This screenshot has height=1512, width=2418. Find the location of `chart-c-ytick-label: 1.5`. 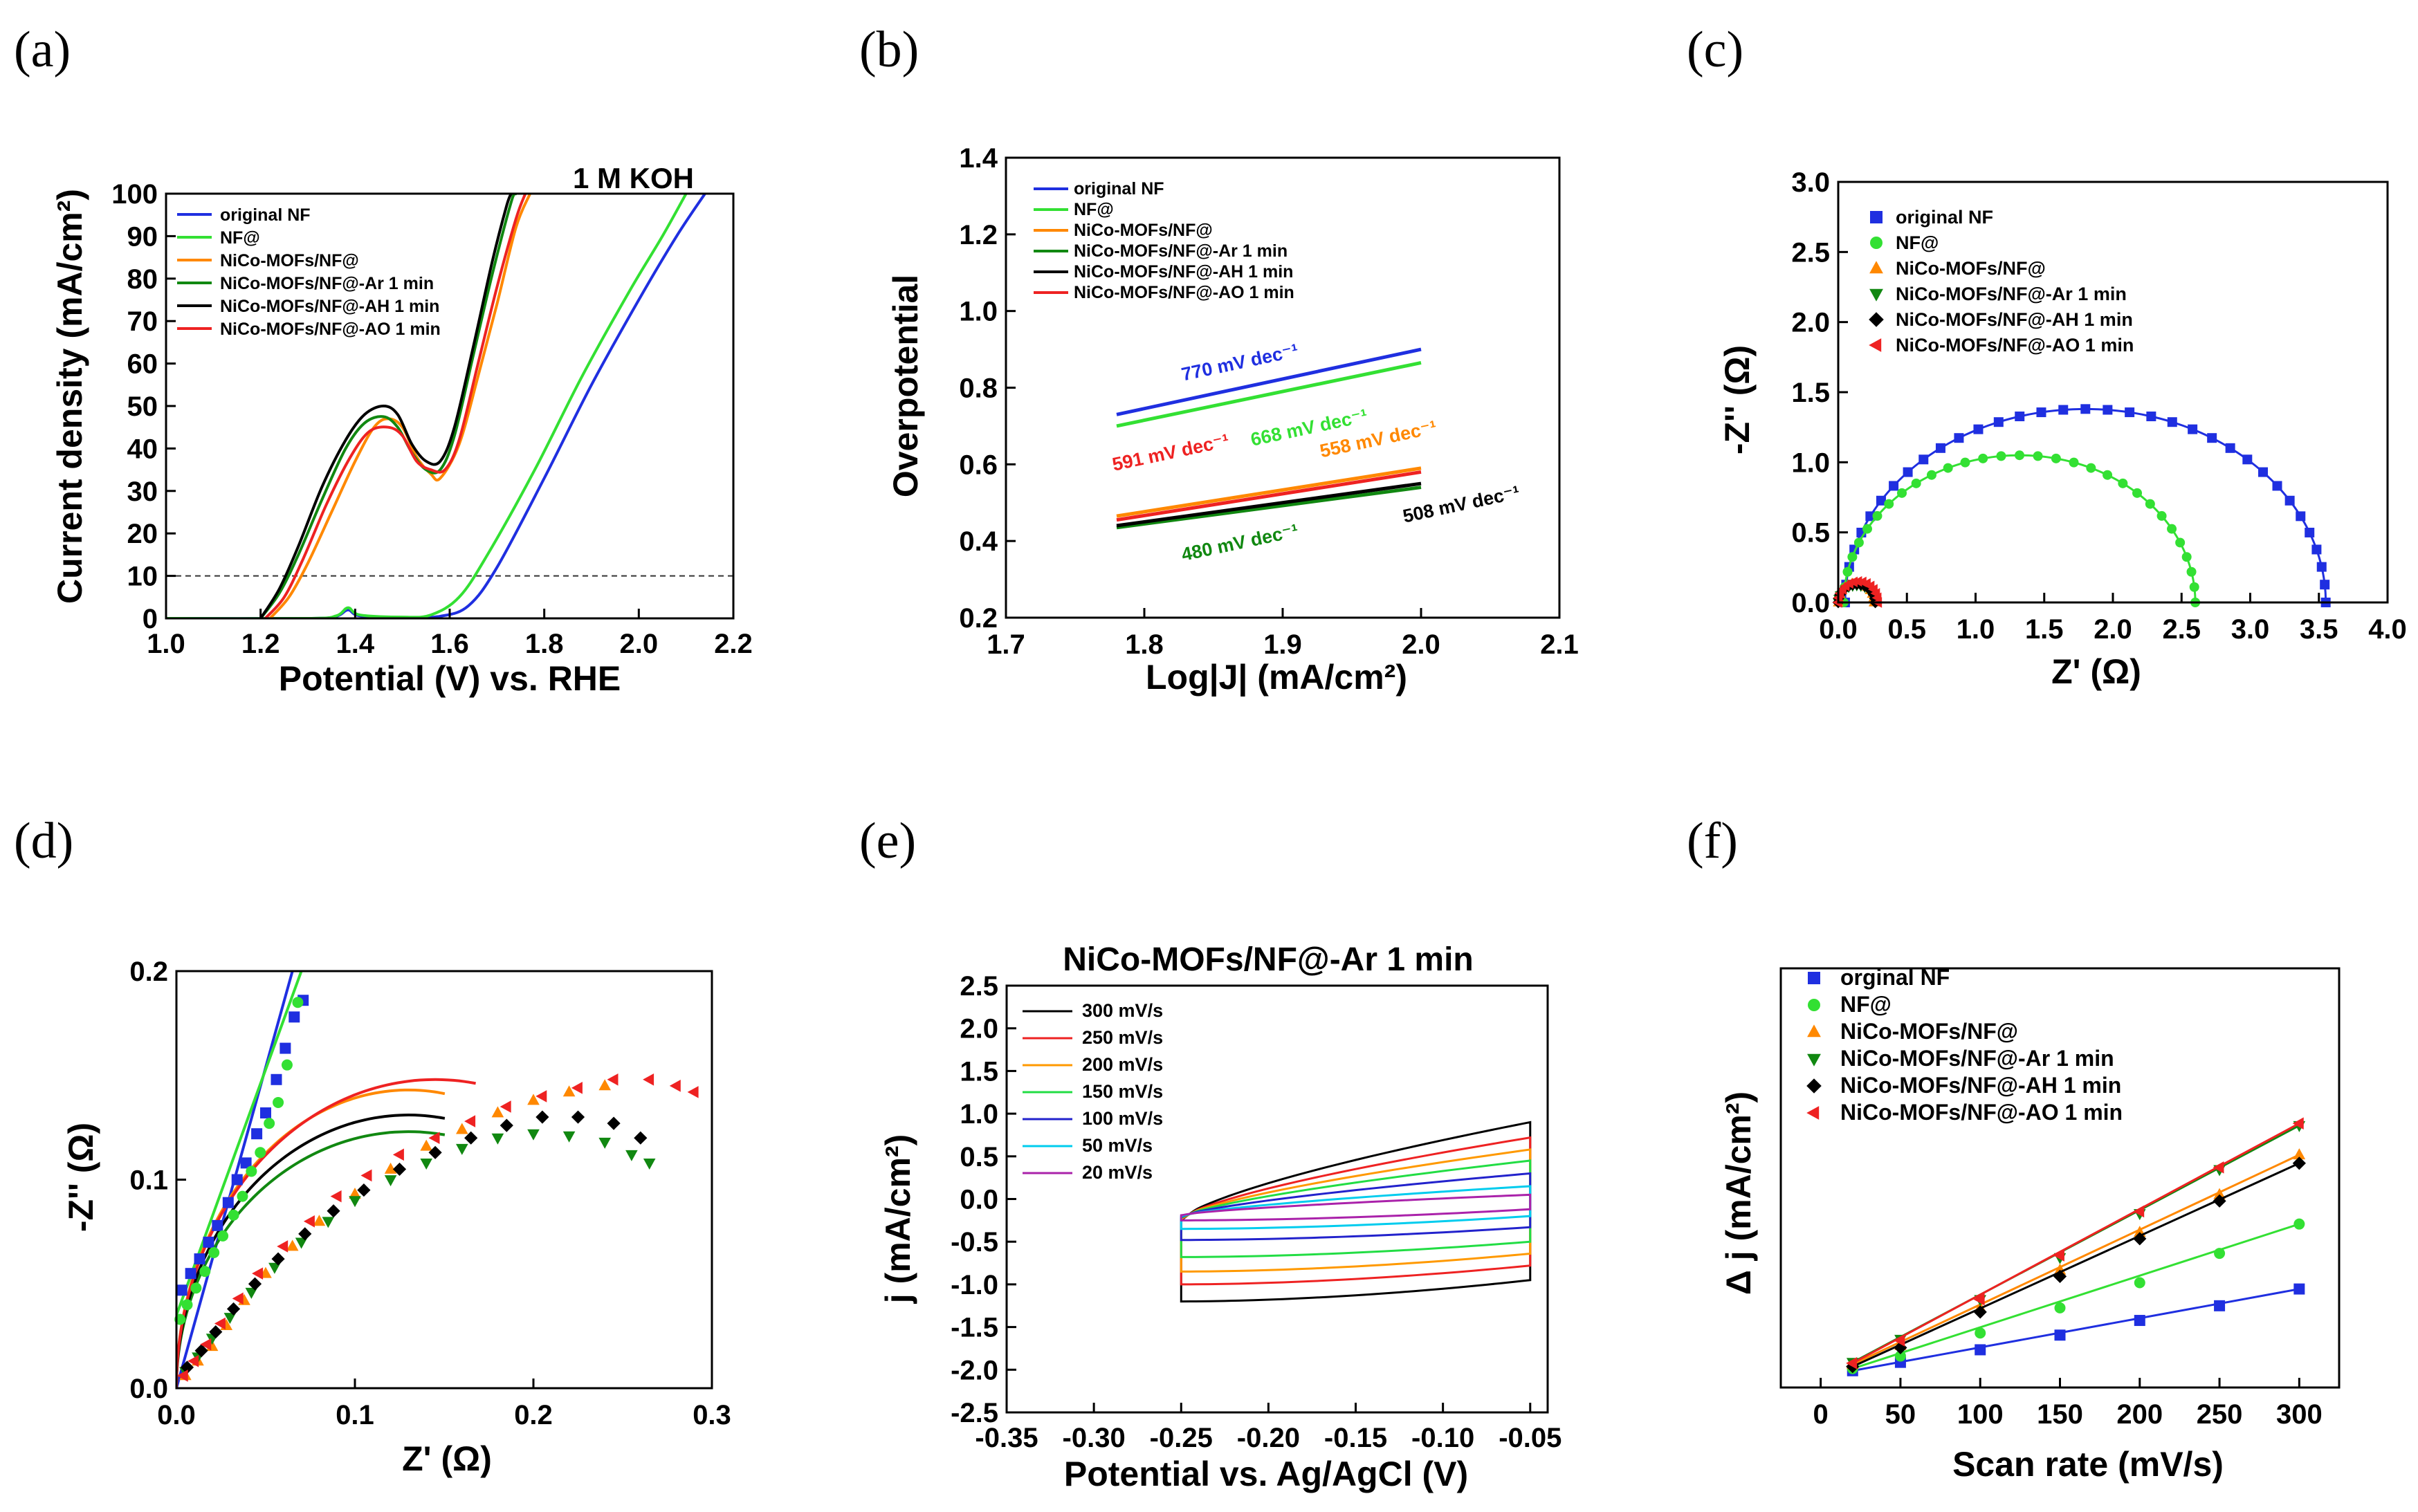

chart-c-ytick-label: 1.5 is located at coordinates (1811, 393).